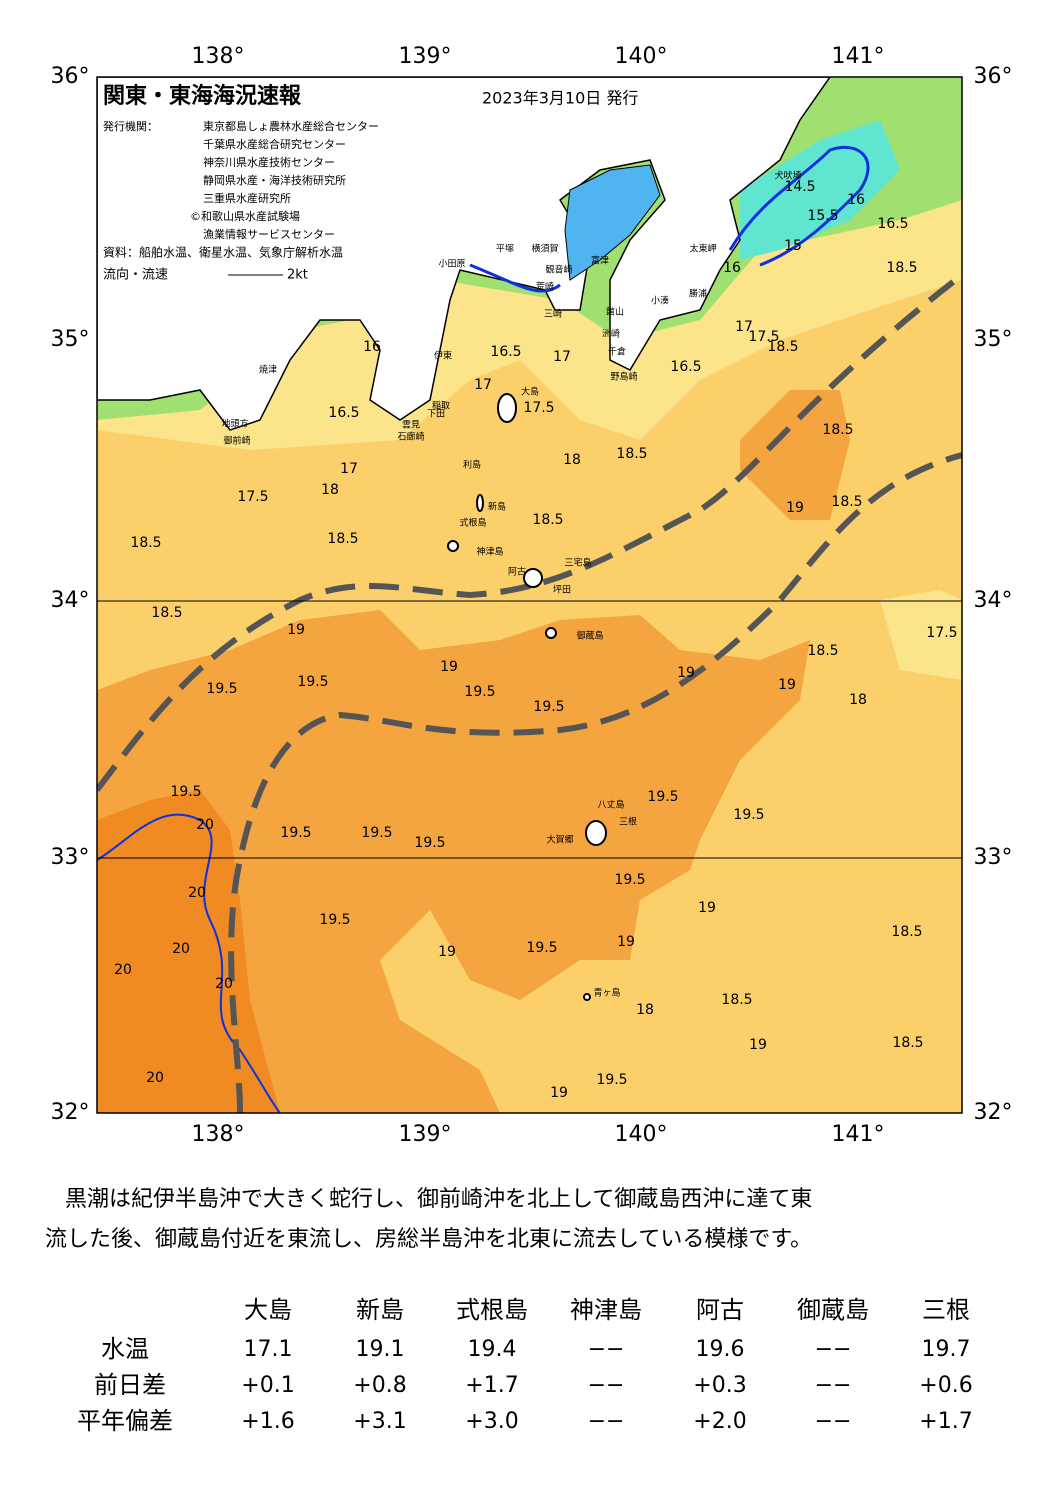 The image size is (1064, 1507). Describe the element at coordinates (858, 1134) in the screenshot. I see `lon-label: 141°` at that location.